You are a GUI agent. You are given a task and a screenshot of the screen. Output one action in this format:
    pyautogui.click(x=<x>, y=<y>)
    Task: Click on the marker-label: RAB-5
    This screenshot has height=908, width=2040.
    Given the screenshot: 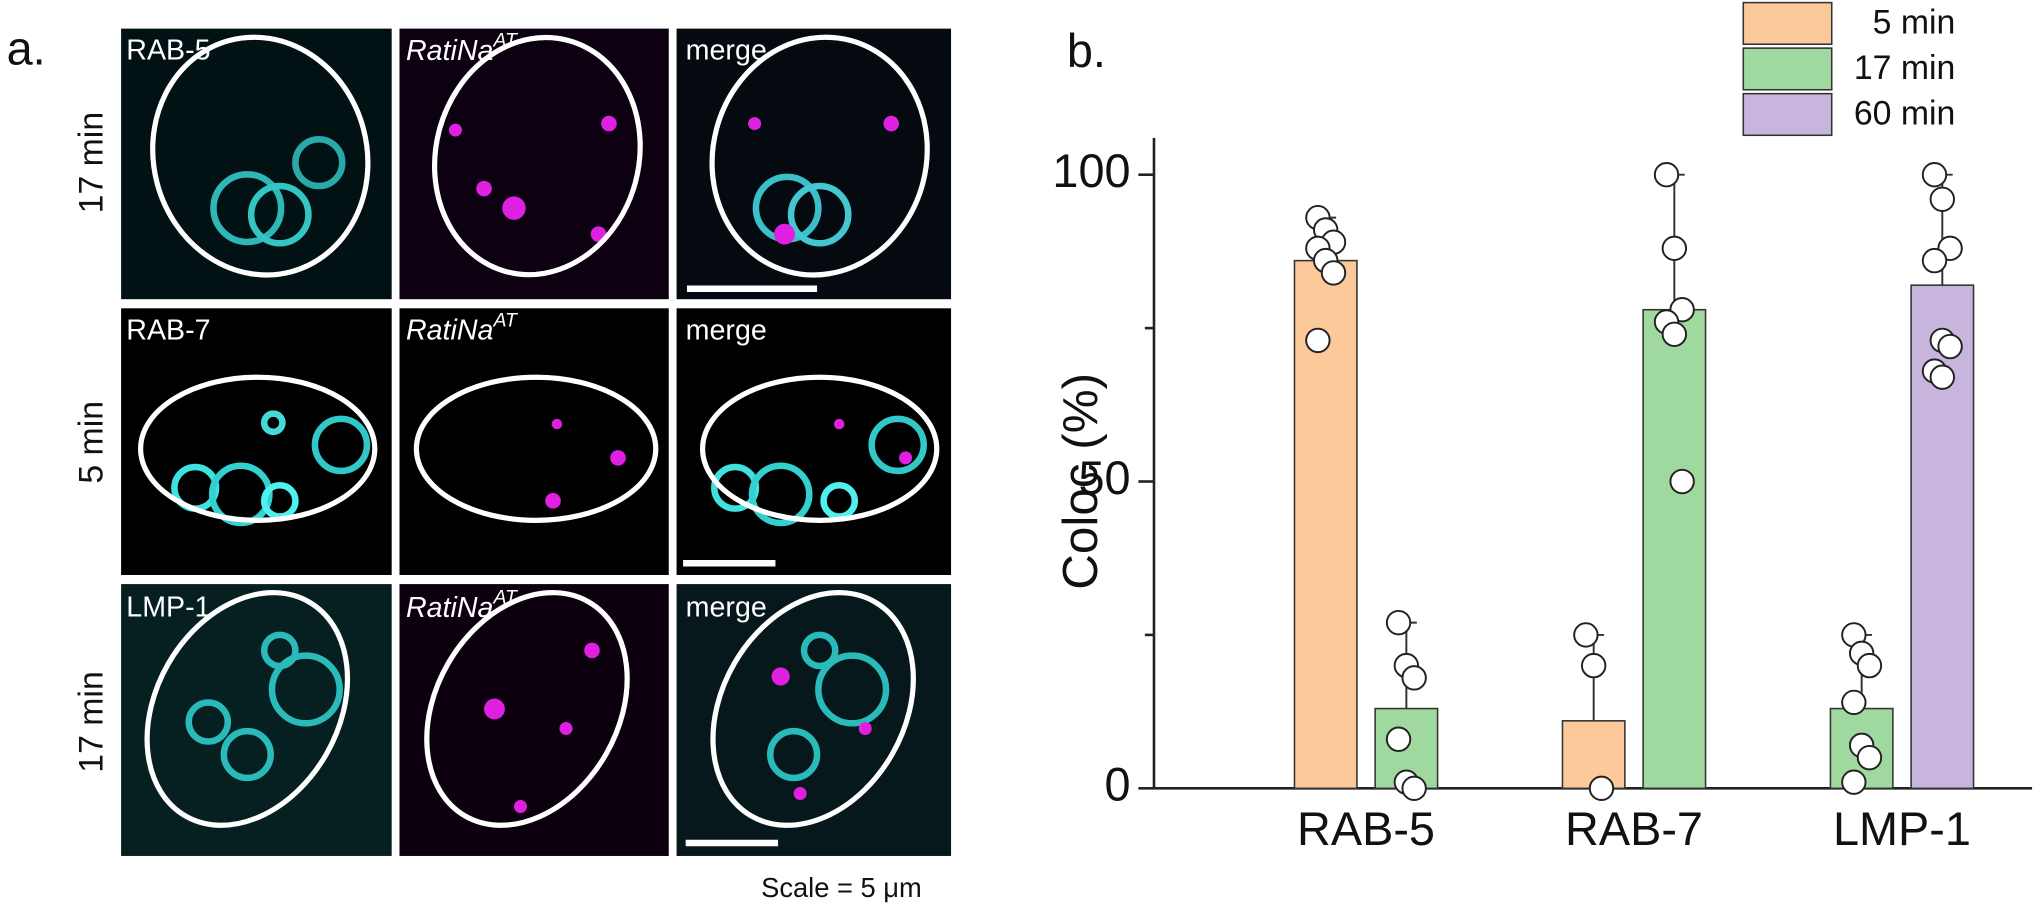 What is the action you would take?
    pyautogui.click(x=168, y=51)
    